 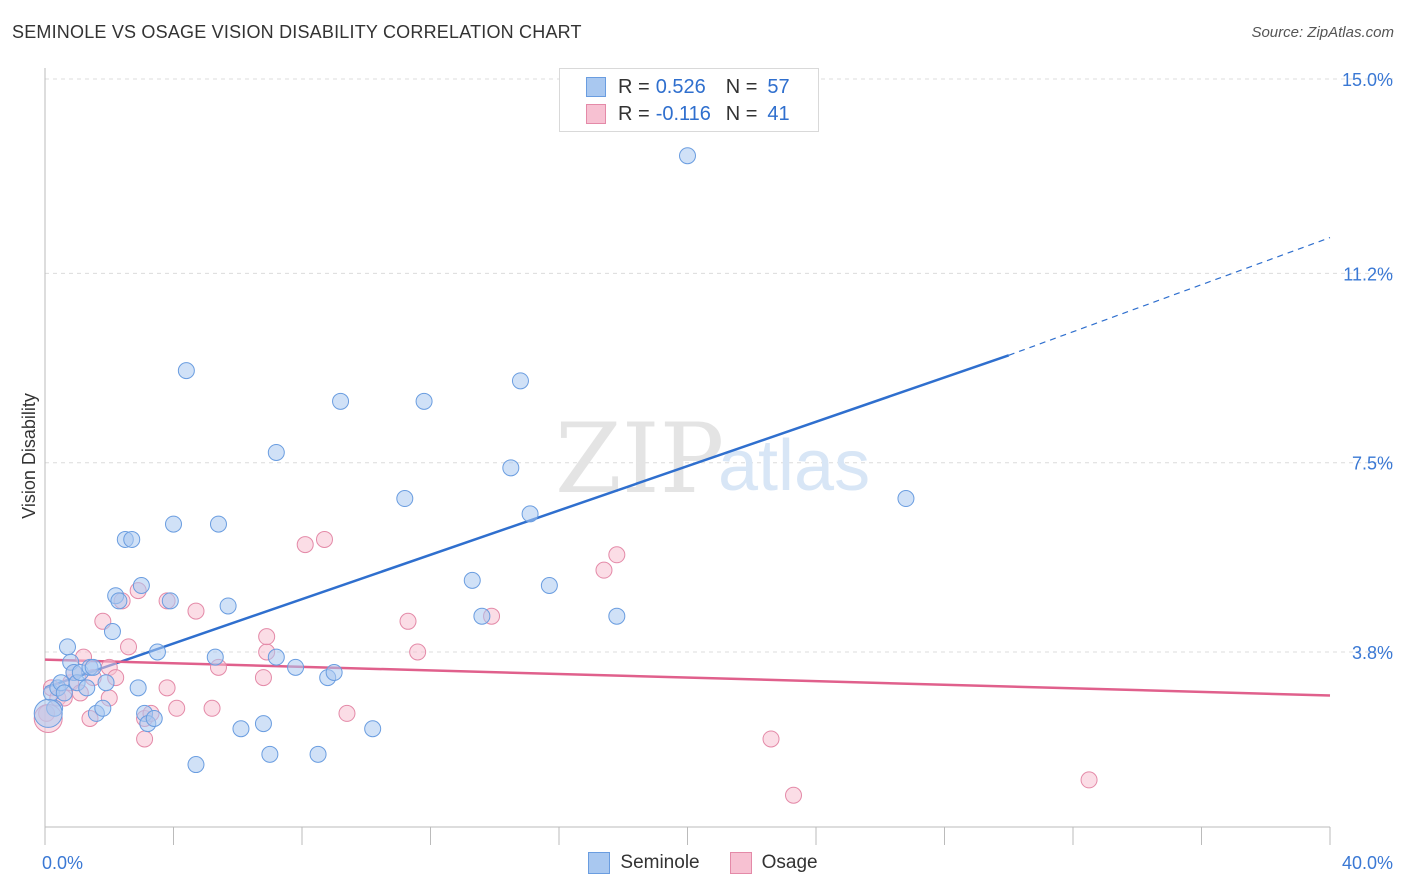 I want to click on source-credit: Source: ZipAtlas.com, so click(x=1322, y=32).